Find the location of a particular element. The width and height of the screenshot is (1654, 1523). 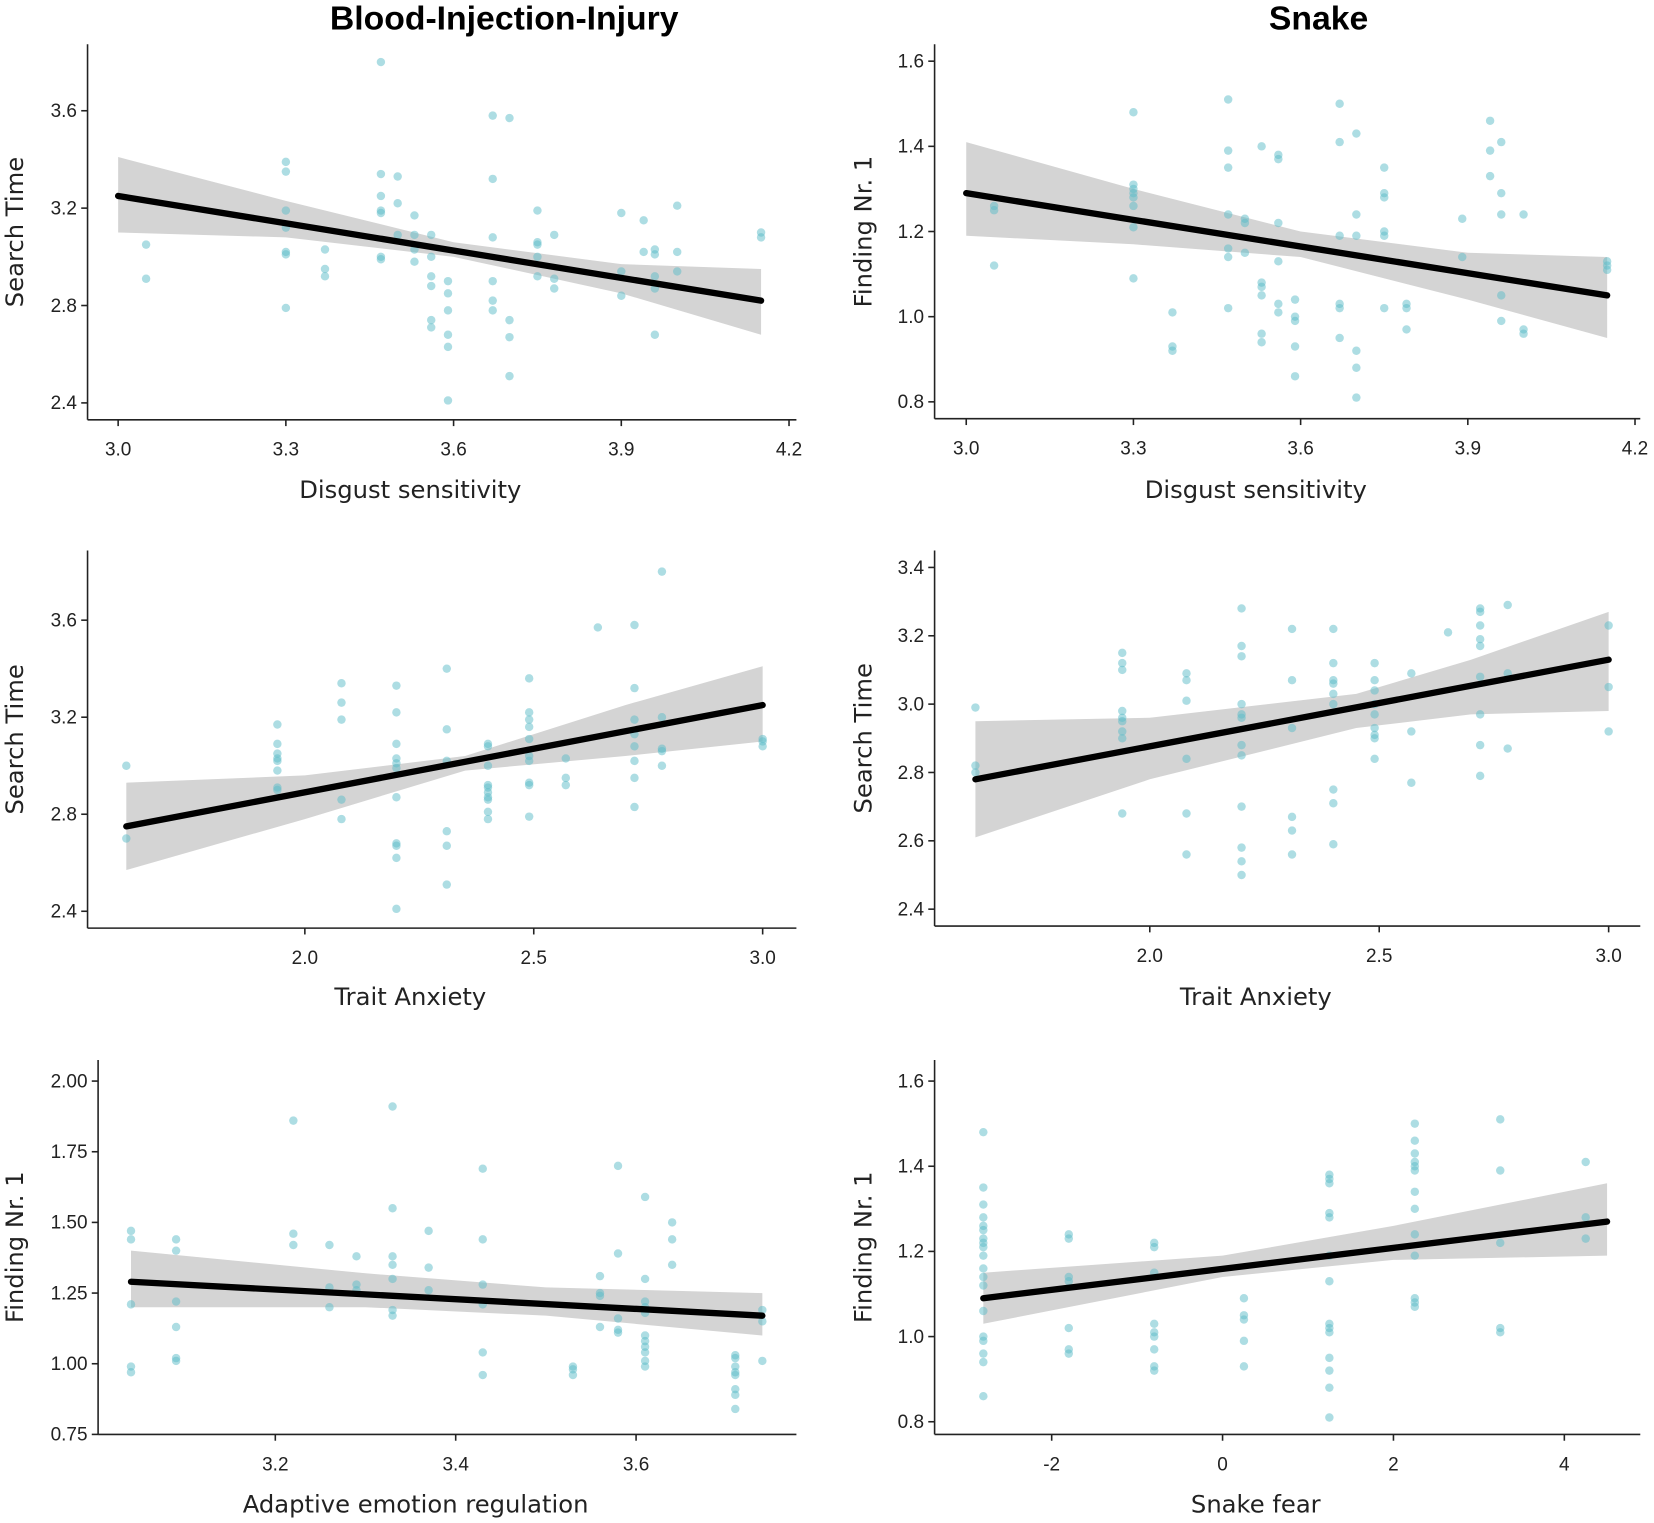

y-tick-label: 2.4 is located at coordinates (64, 912).